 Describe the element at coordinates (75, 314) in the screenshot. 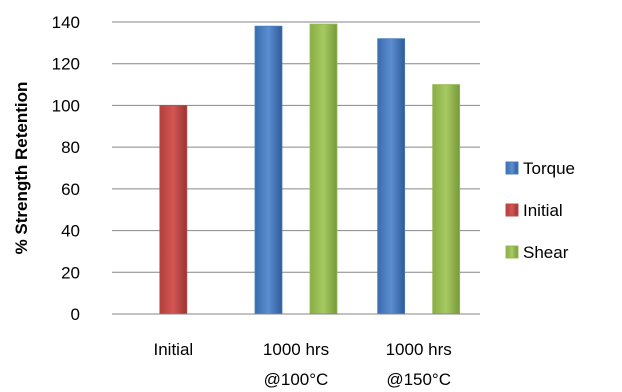

I see `y-tick-label: 0` at that location.